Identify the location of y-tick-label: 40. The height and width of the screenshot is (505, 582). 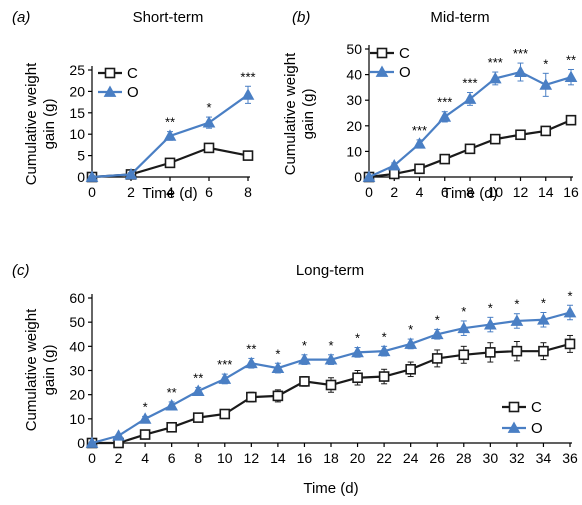
(354, 75).